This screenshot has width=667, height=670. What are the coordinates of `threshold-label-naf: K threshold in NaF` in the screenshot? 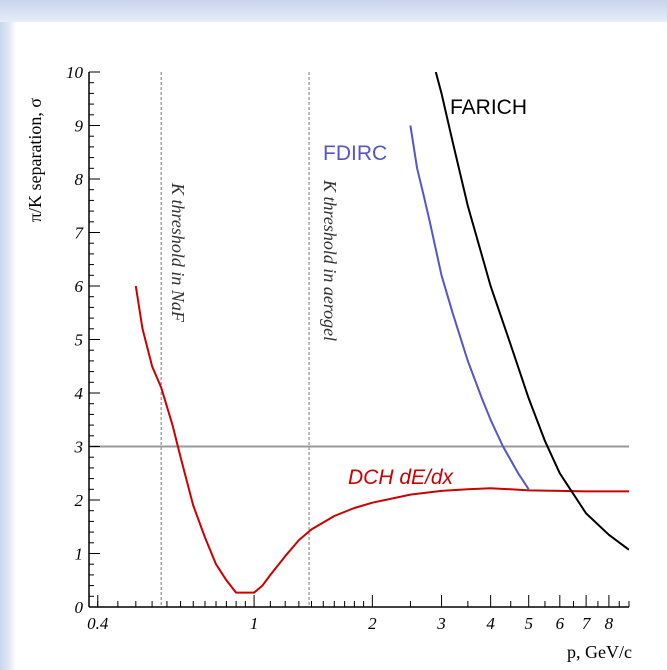 It's located at (178, 252).